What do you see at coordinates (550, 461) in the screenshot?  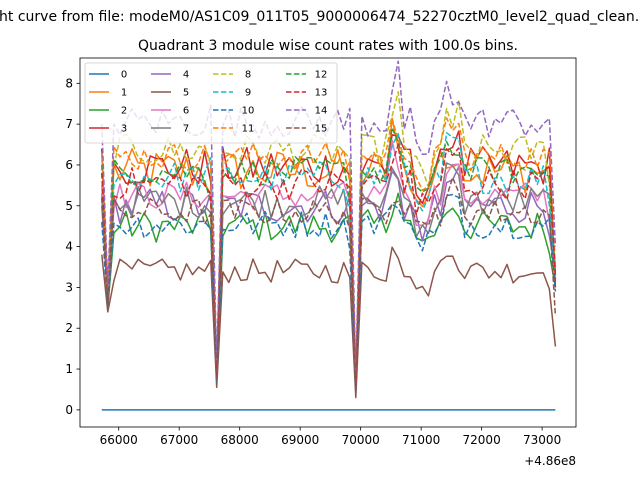 I see `x-axis-offset-label: +4.86e8` at bounding box center [550, 461].